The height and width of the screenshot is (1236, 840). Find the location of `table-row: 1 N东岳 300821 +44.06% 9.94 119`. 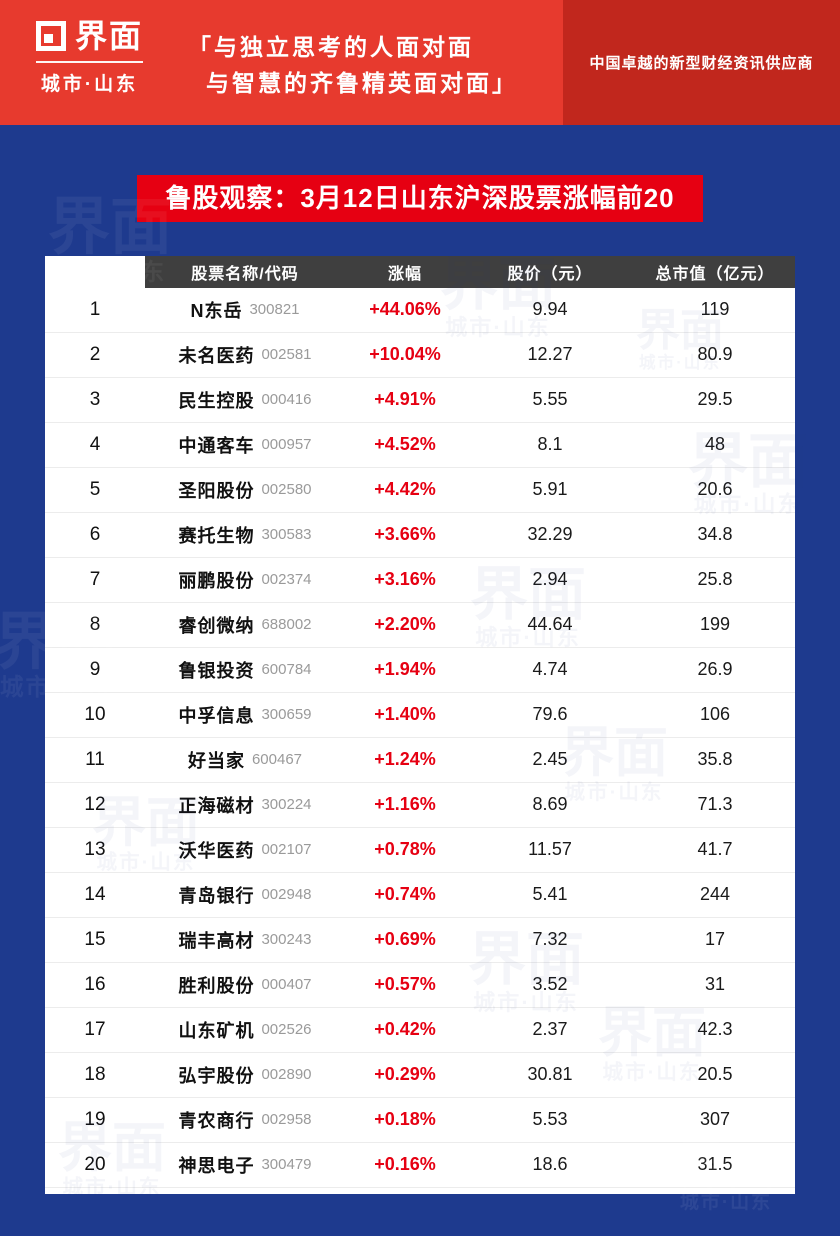

table-row: 1 N东岳 300821 +44.06% 9.94 119 is located at coordinates (420, 310).